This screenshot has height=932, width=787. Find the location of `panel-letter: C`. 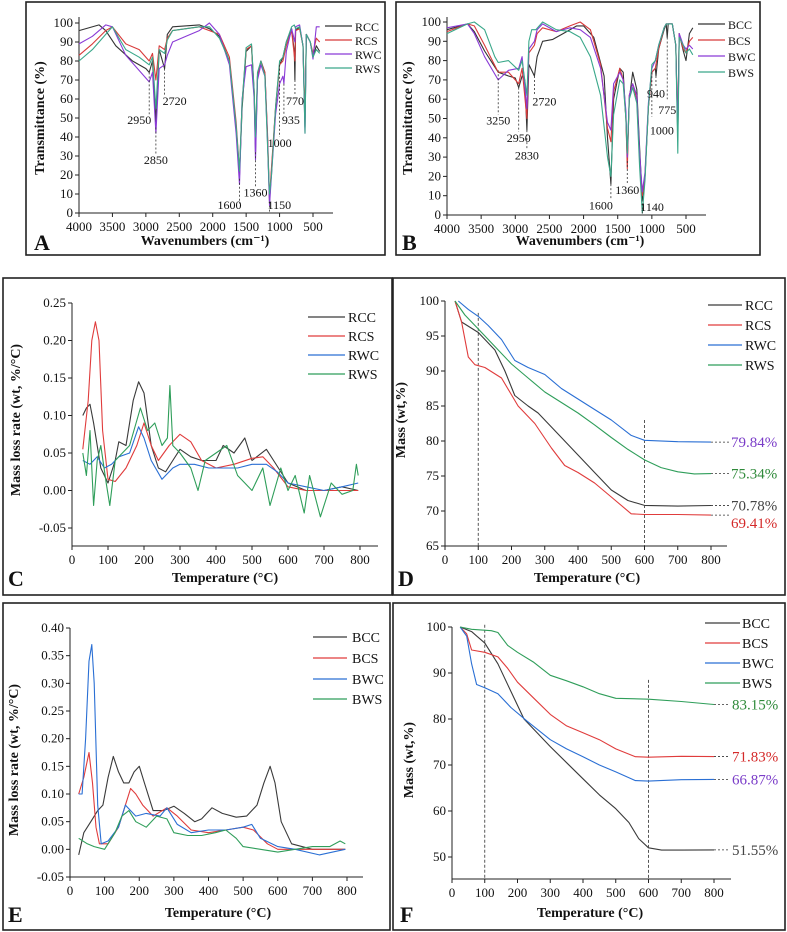

panel-letter: C is located at coordinates (16, 578).